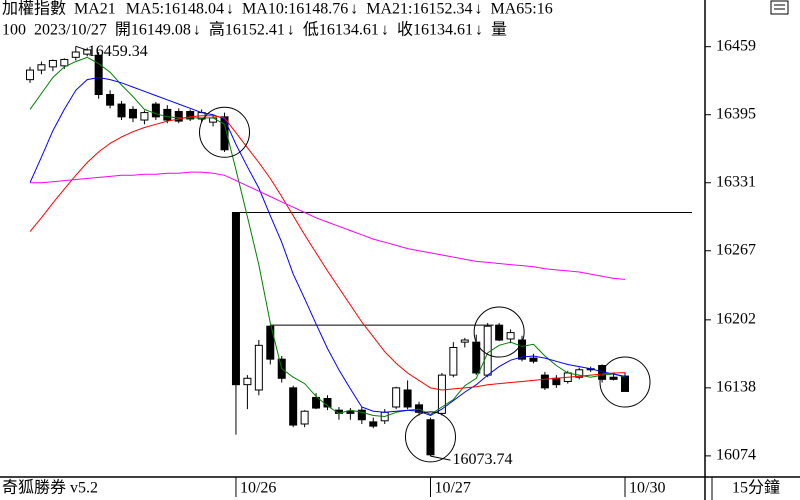 The width and height of the screenshot is (800, 500). What do you see at coordinates (247, 30) in the screenshot?
I see `header-text: 高16152.41` at bounding box center [247, 30].